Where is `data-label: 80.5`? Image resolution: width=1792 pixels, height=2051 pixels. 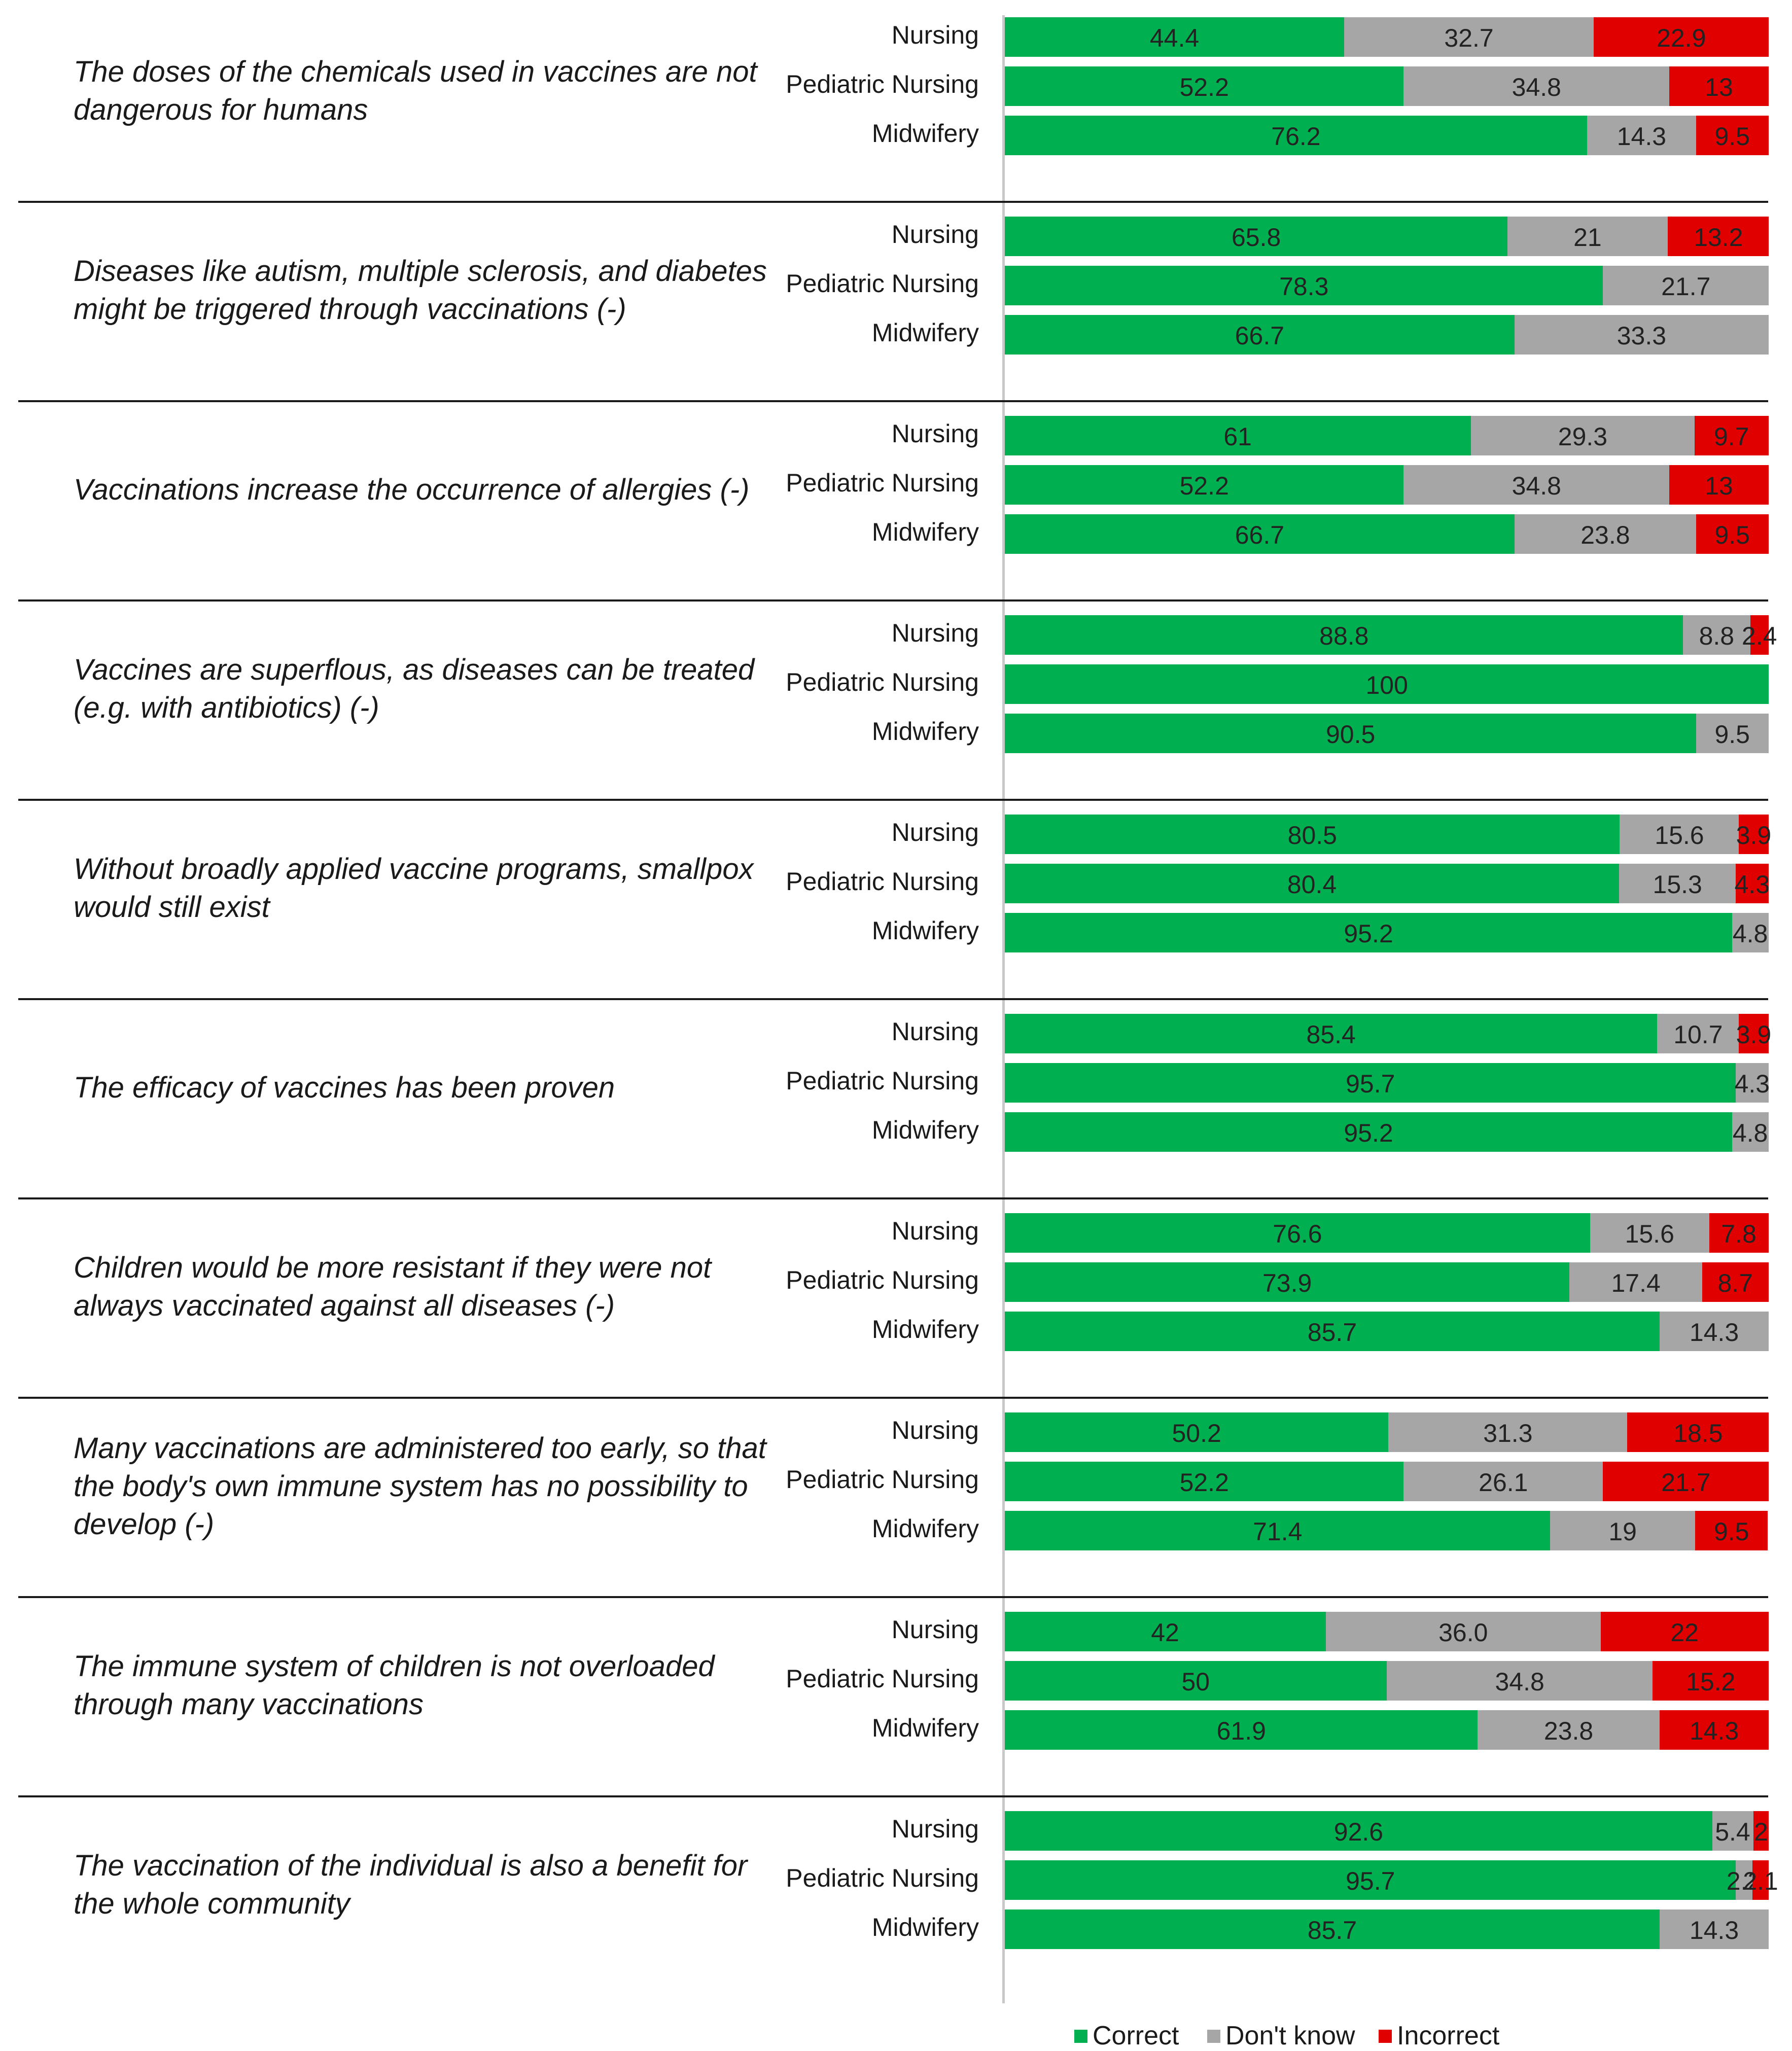 data-label: 80.5 is located at coordinates (1312, 836).